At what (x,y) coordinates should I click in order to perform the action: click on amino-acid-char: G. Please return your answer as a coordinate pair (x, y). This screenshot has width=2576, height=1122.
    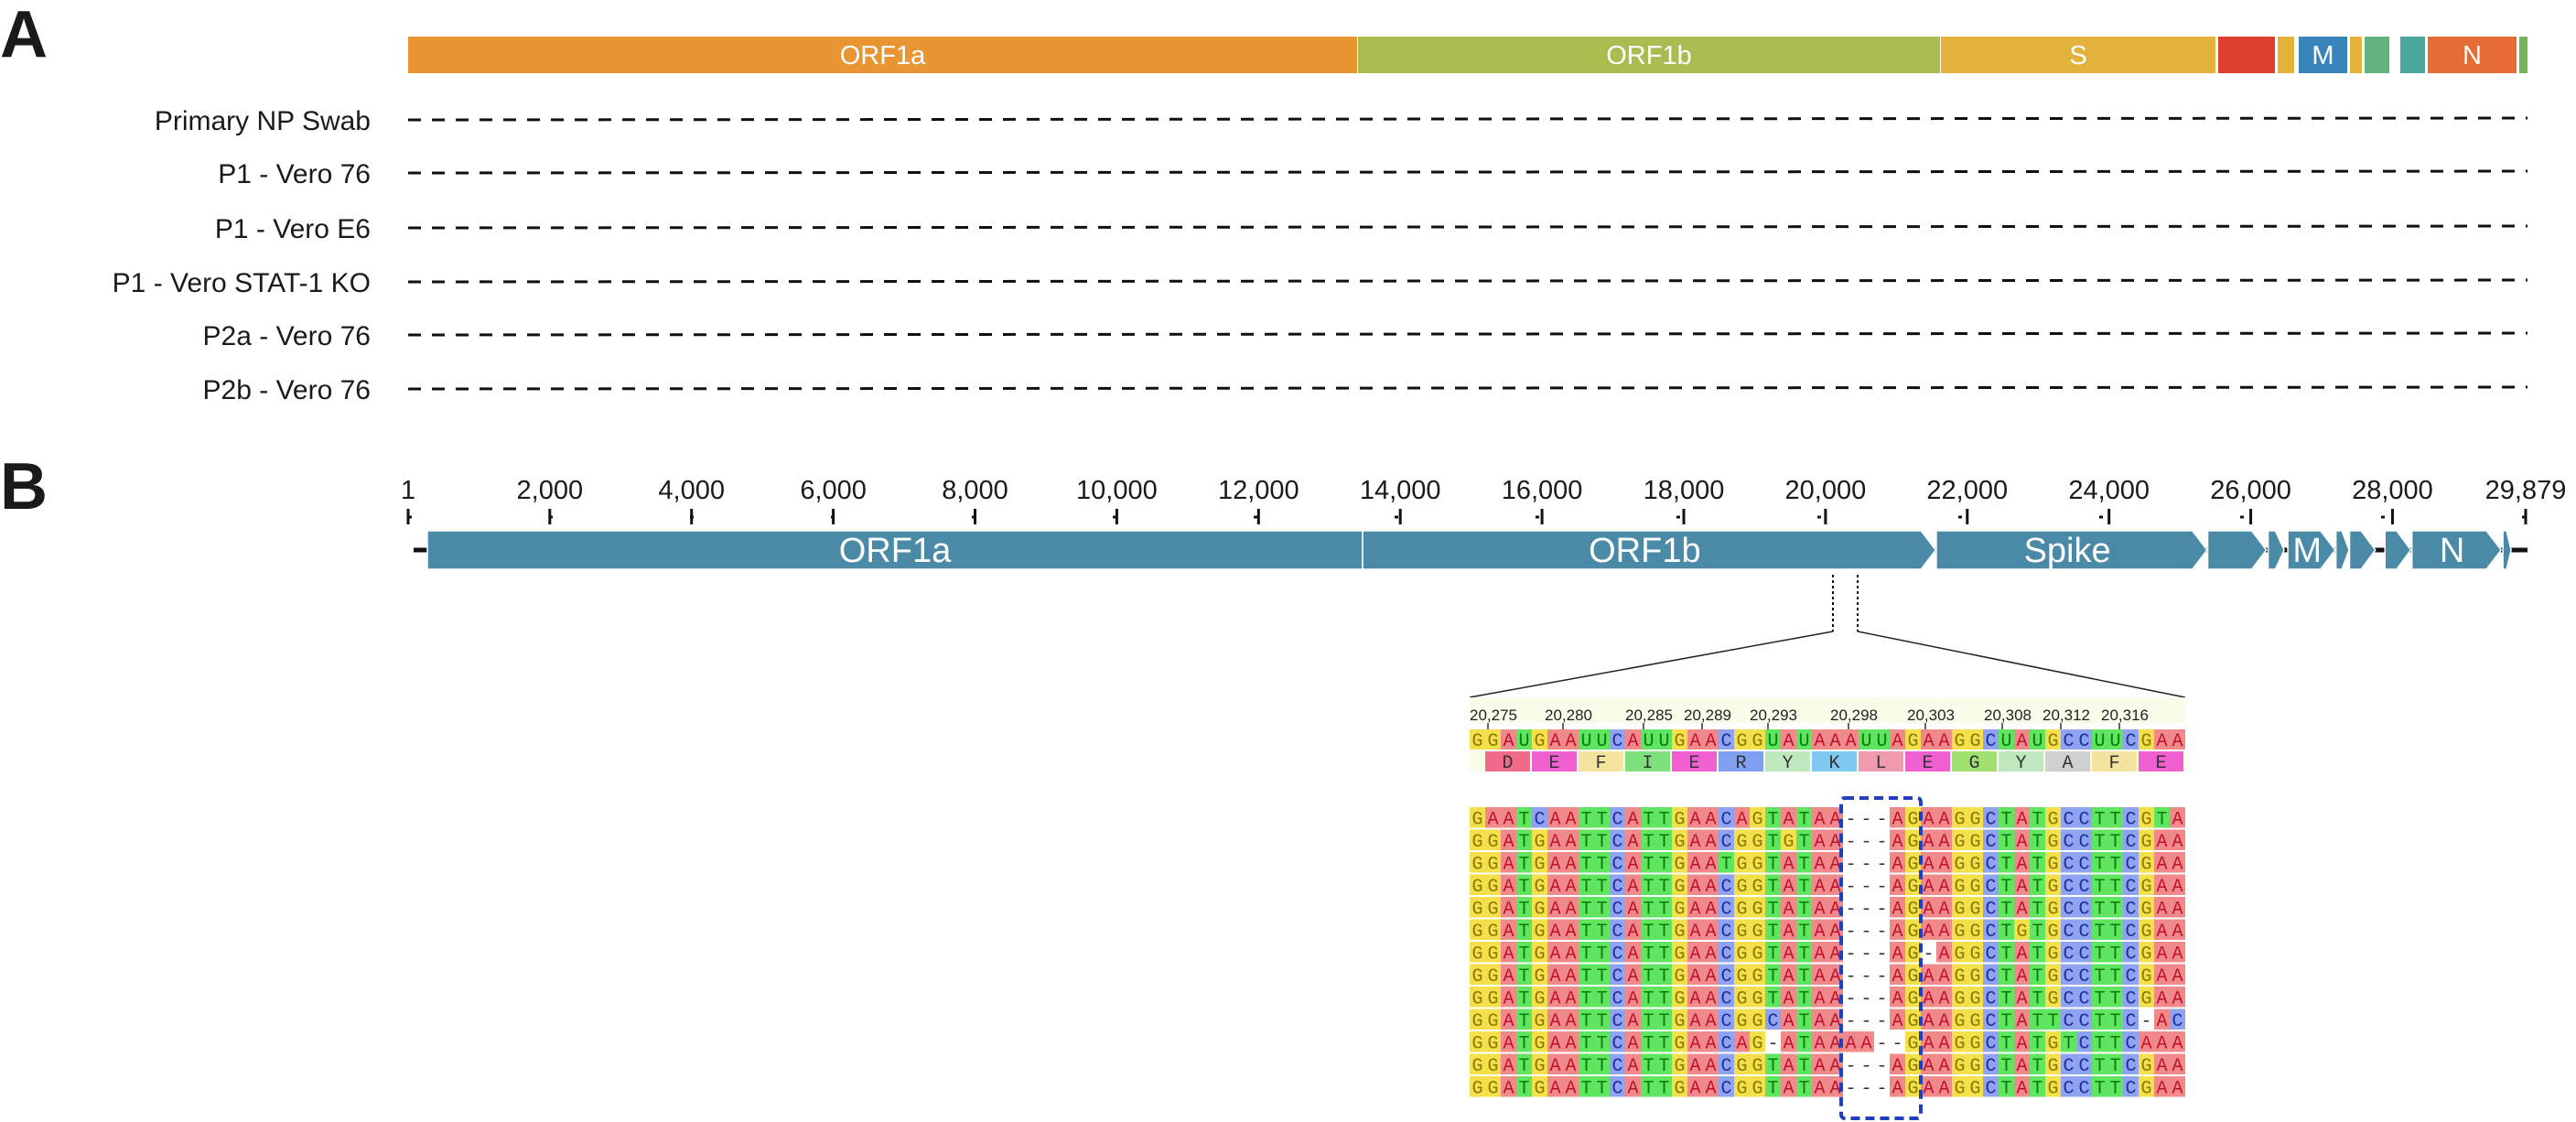
    Looking at the image, I should click on (1974, 764).